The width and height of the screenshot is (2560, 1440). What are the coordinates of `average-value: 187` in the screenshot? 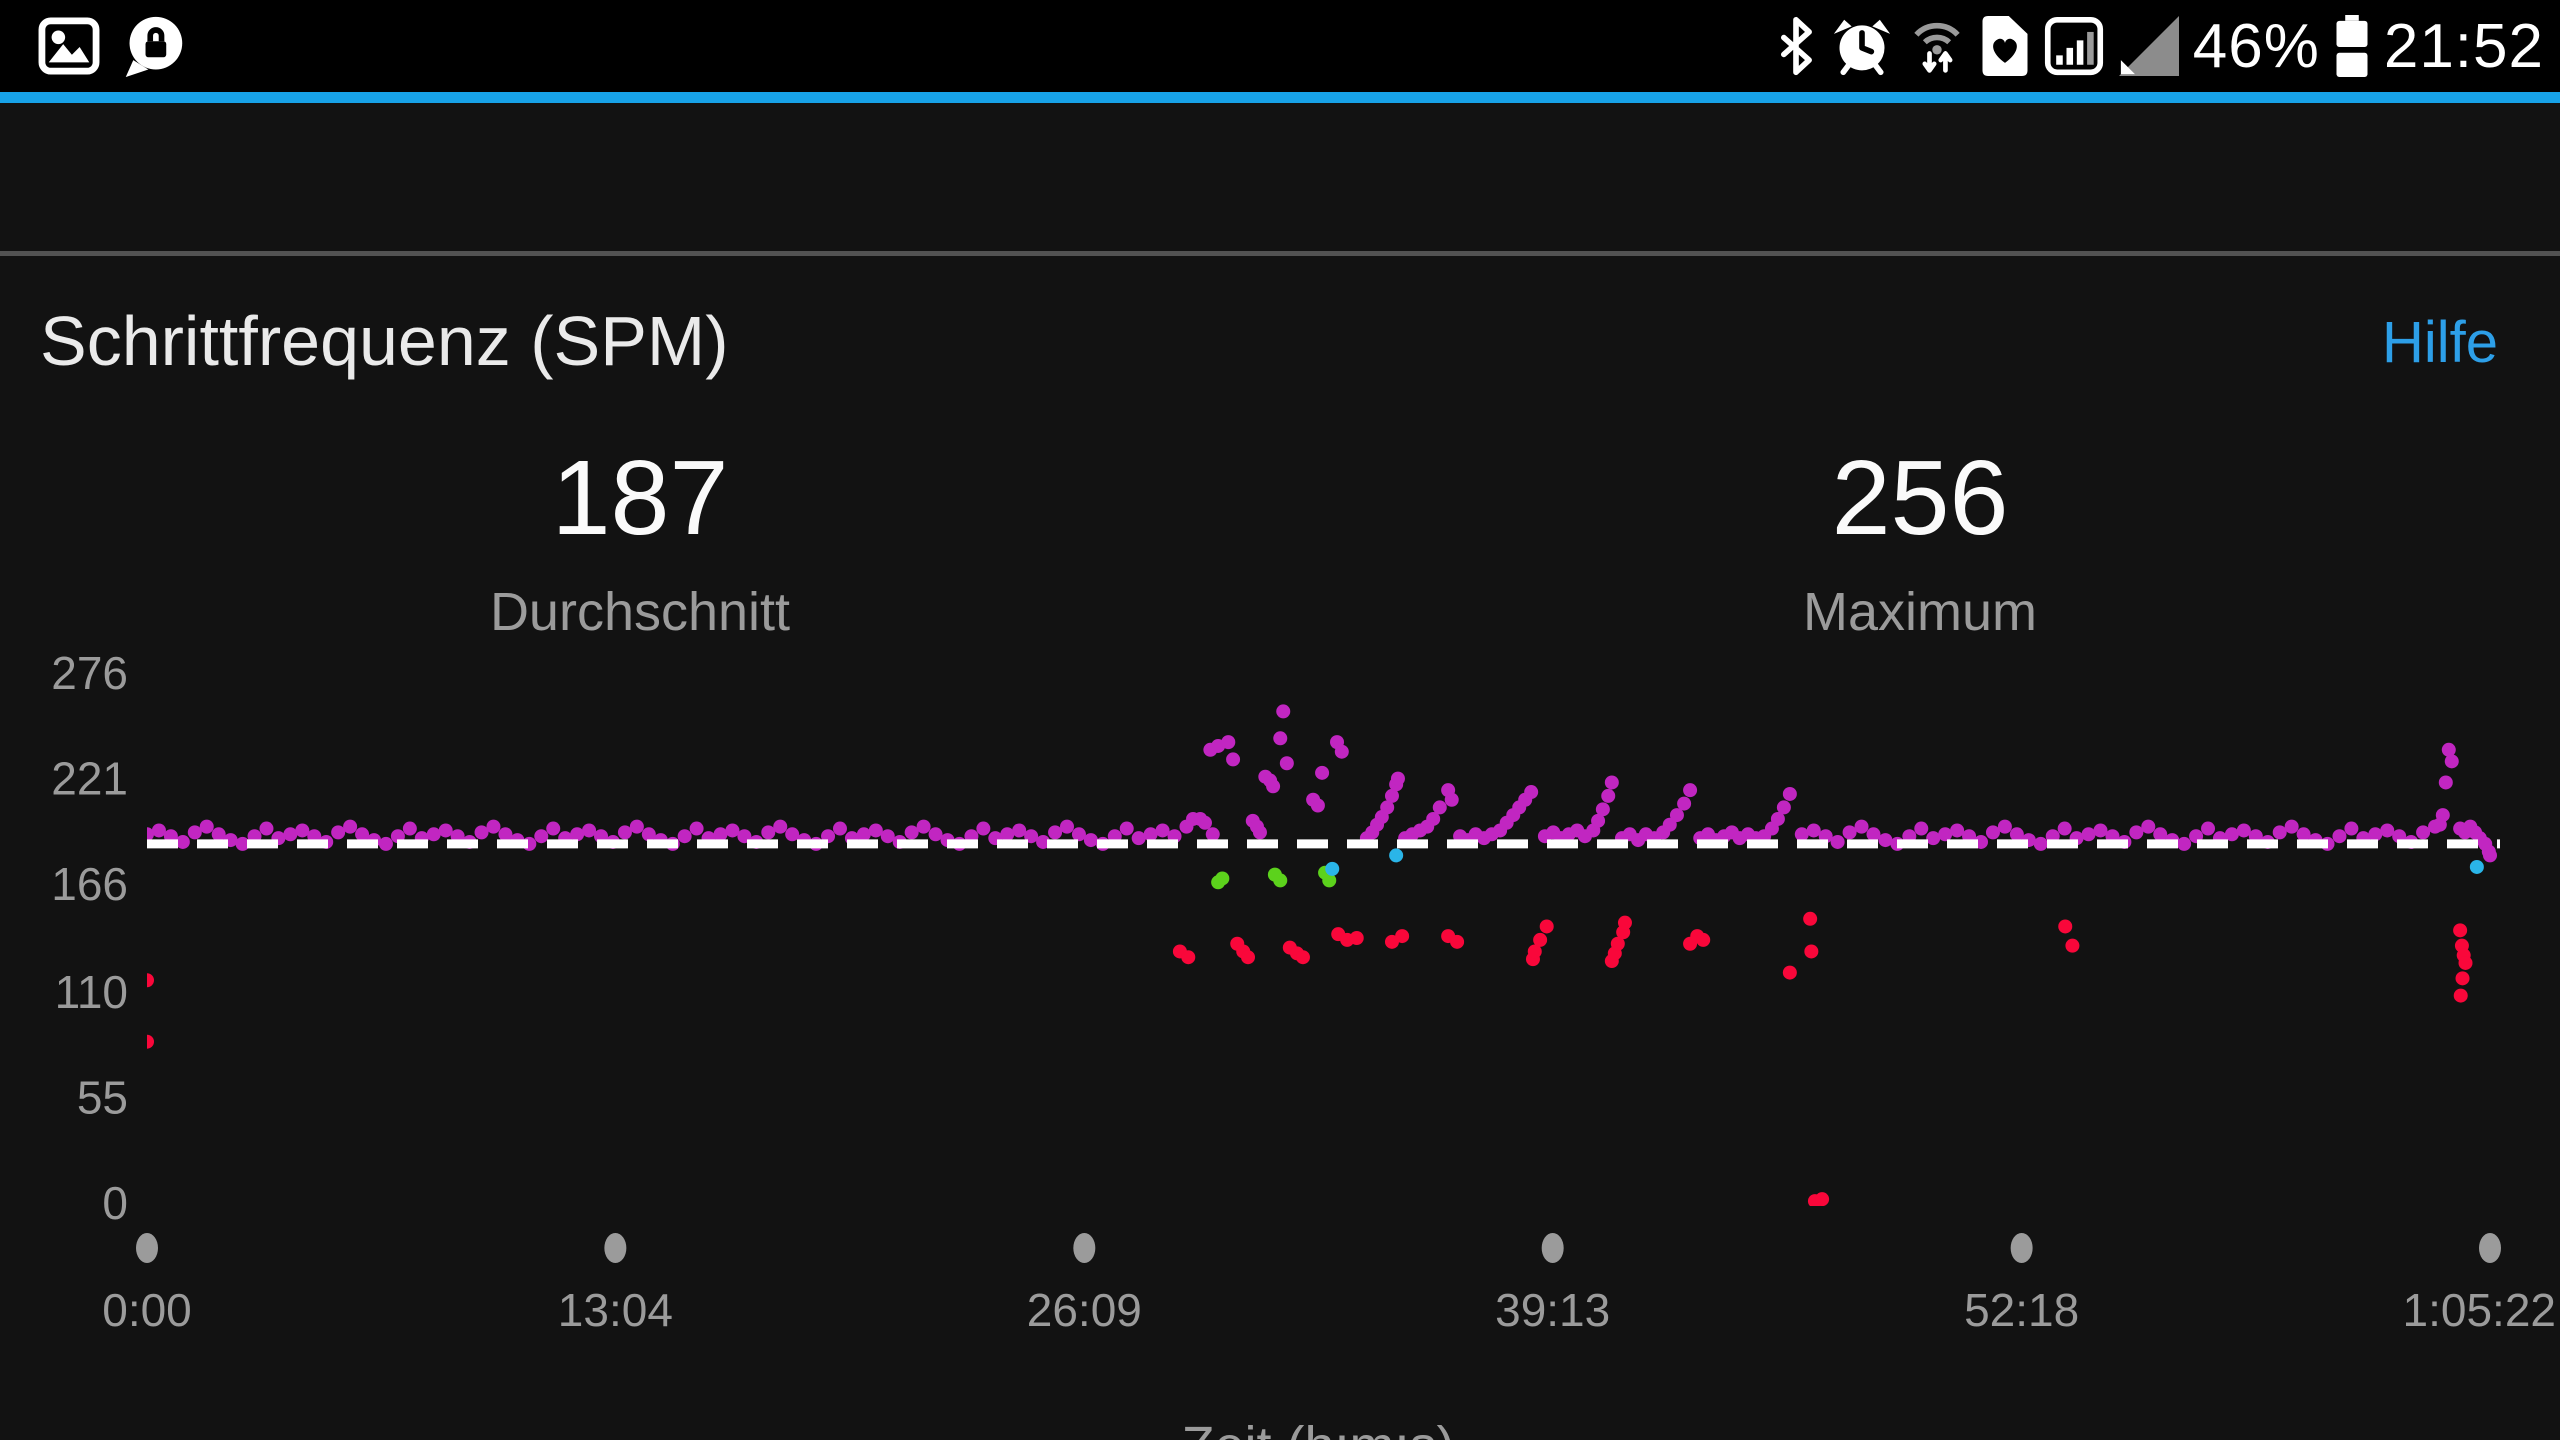 It's located at (640, 498).